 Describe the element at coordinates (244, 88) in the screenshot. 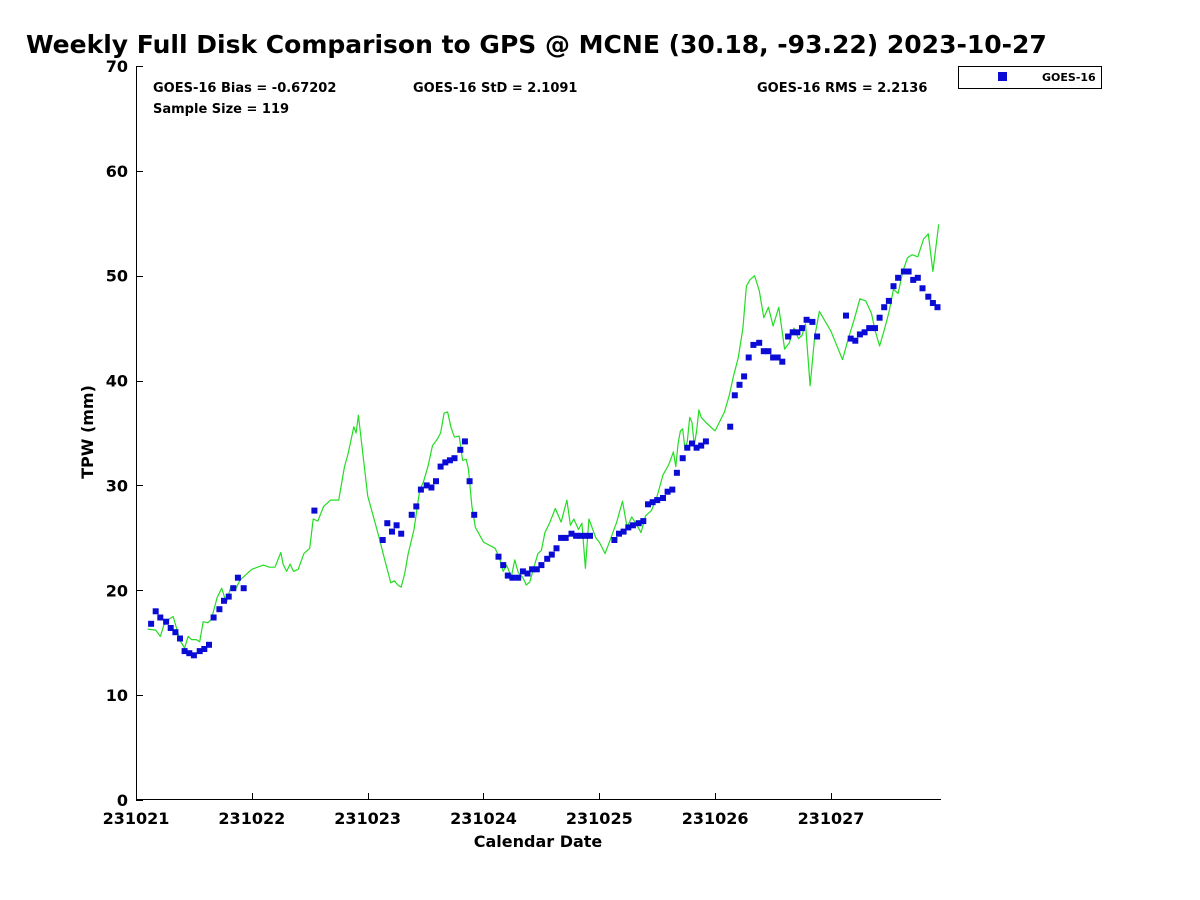

I see `bias-stat: GOES-16 Bias = -0.67202` at that location.